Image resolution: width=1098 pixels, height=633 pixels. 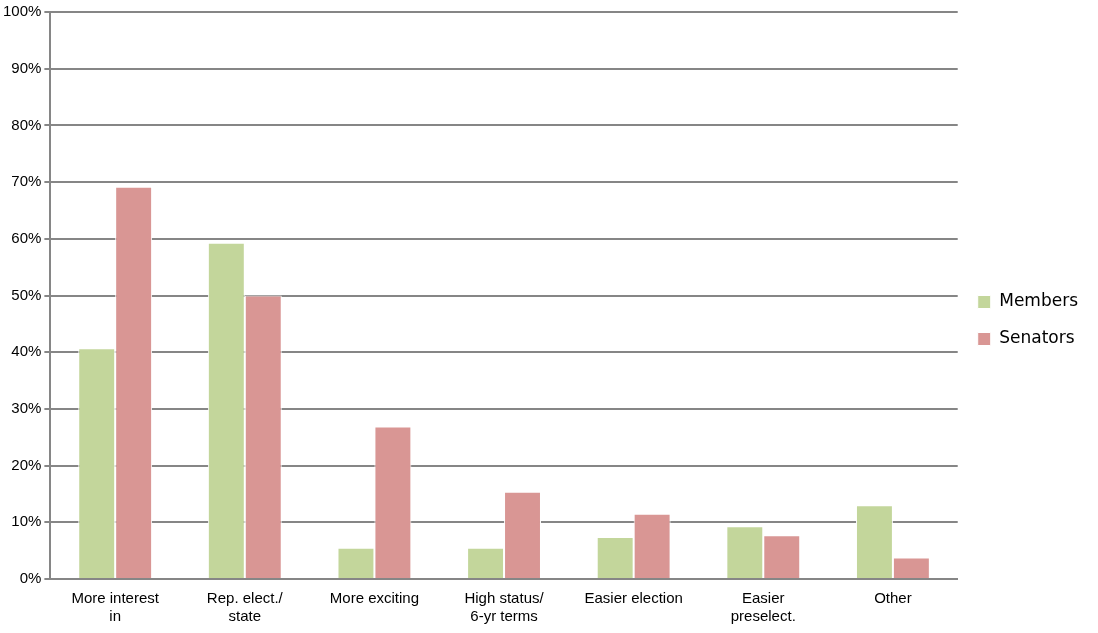 I want to click on y-tick-label: 40%, so click(x=26, y=351).